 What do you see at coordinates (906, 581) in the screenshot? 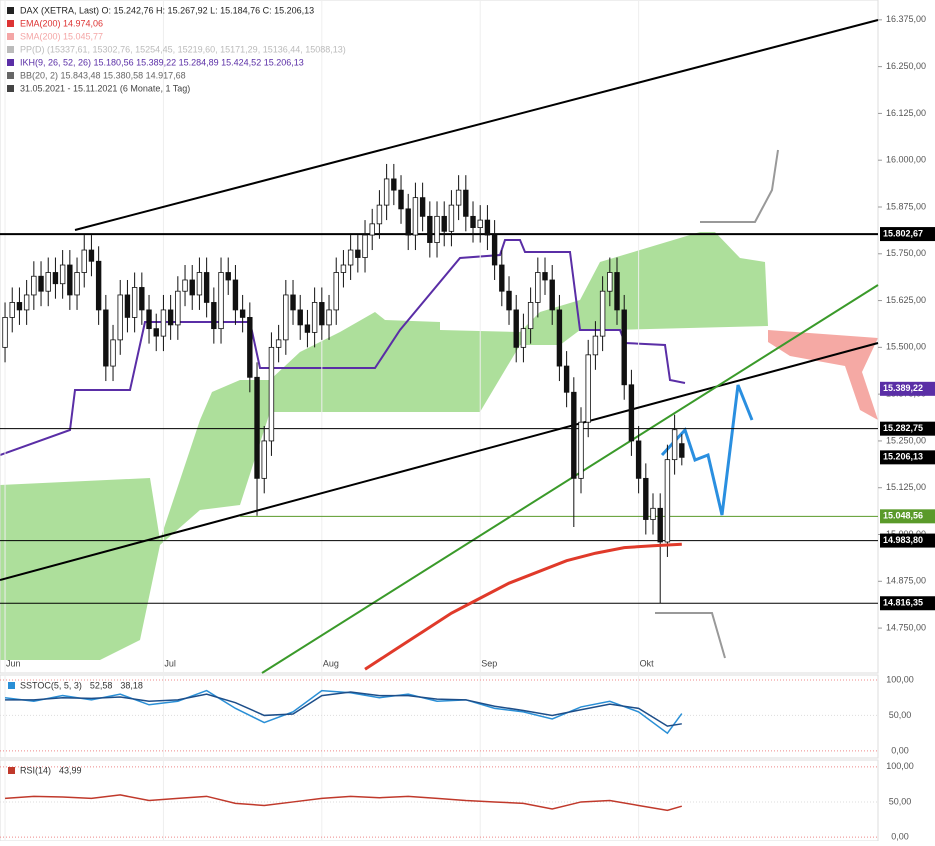
I see `y-tick-label: 14.875,00` at bounding box center [906, 581].